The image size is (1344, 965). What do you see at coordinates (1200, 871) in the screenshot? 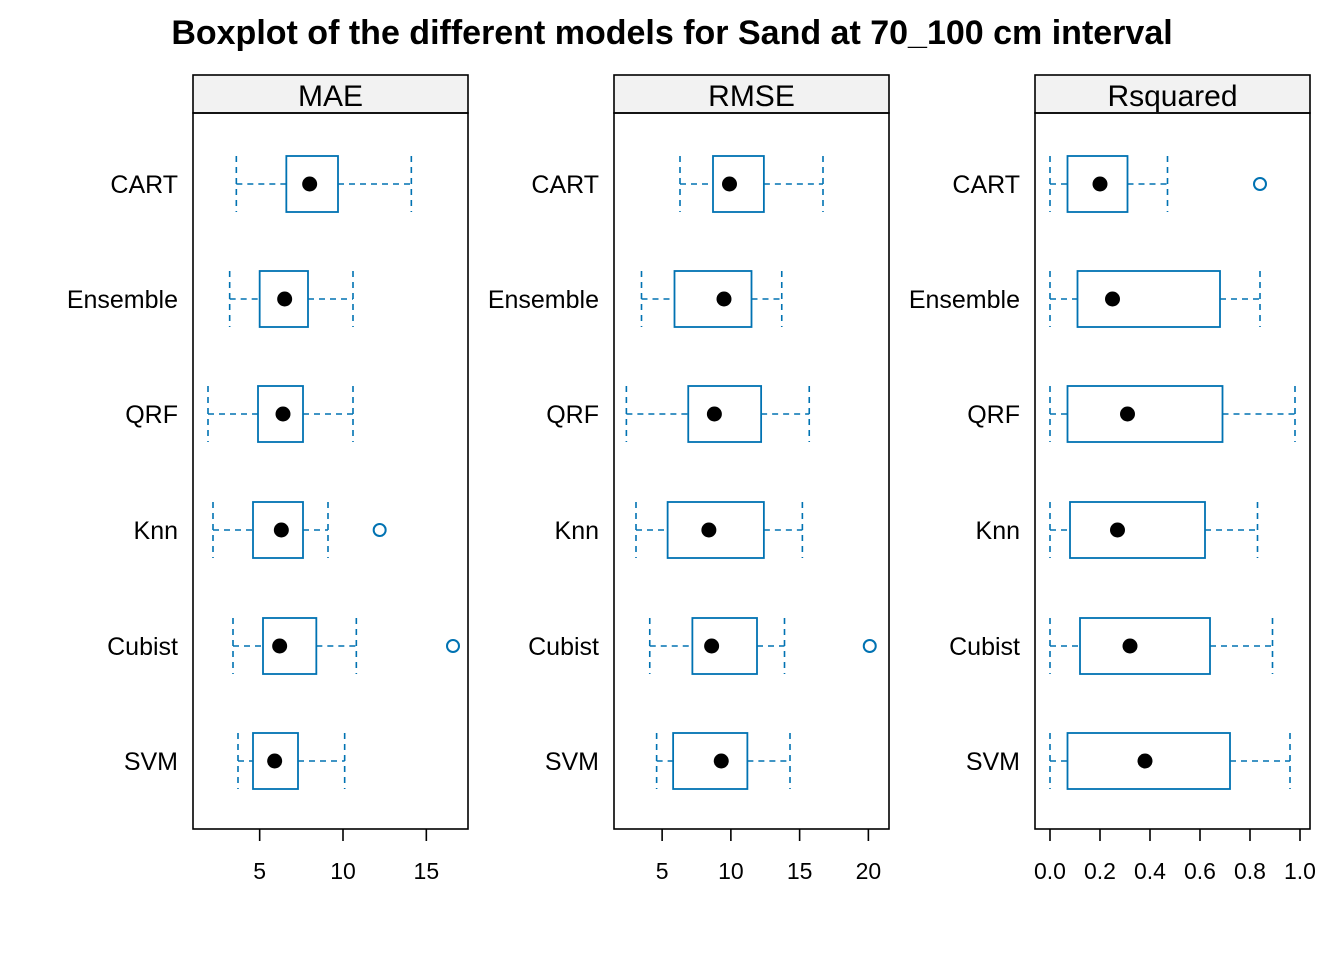
I see `x-tick-label: 0.6` at bounding box center [1200, 871].